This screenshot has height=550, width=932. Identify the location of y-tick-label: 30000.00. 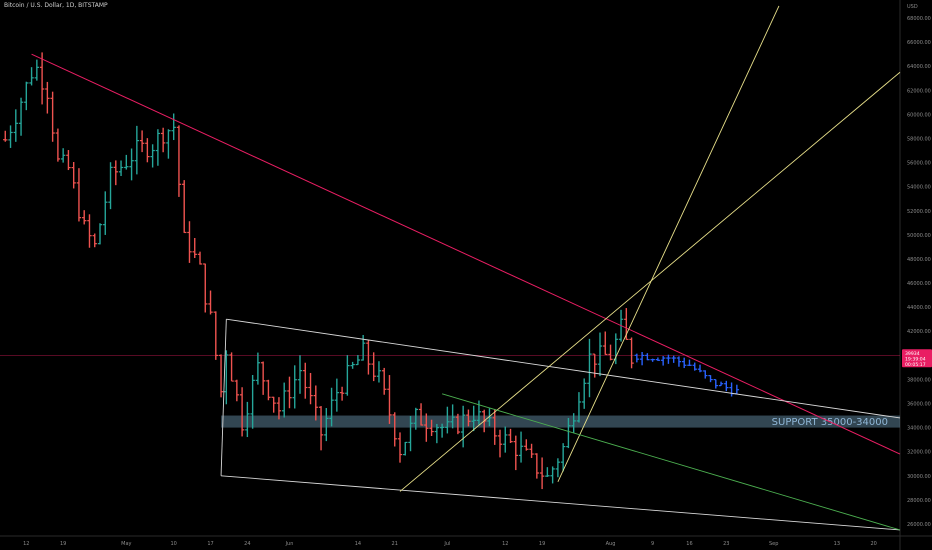
(919, 477).